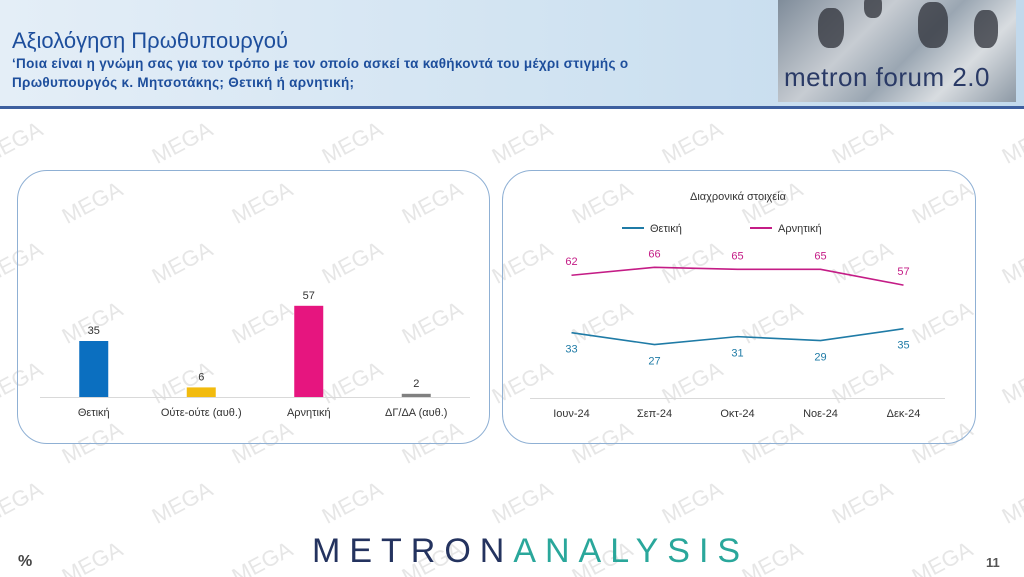 The width and height of the screenshot is (1024, 577). I want to click on logo-analysis-text: ANALYSIS, so click(631, 551).